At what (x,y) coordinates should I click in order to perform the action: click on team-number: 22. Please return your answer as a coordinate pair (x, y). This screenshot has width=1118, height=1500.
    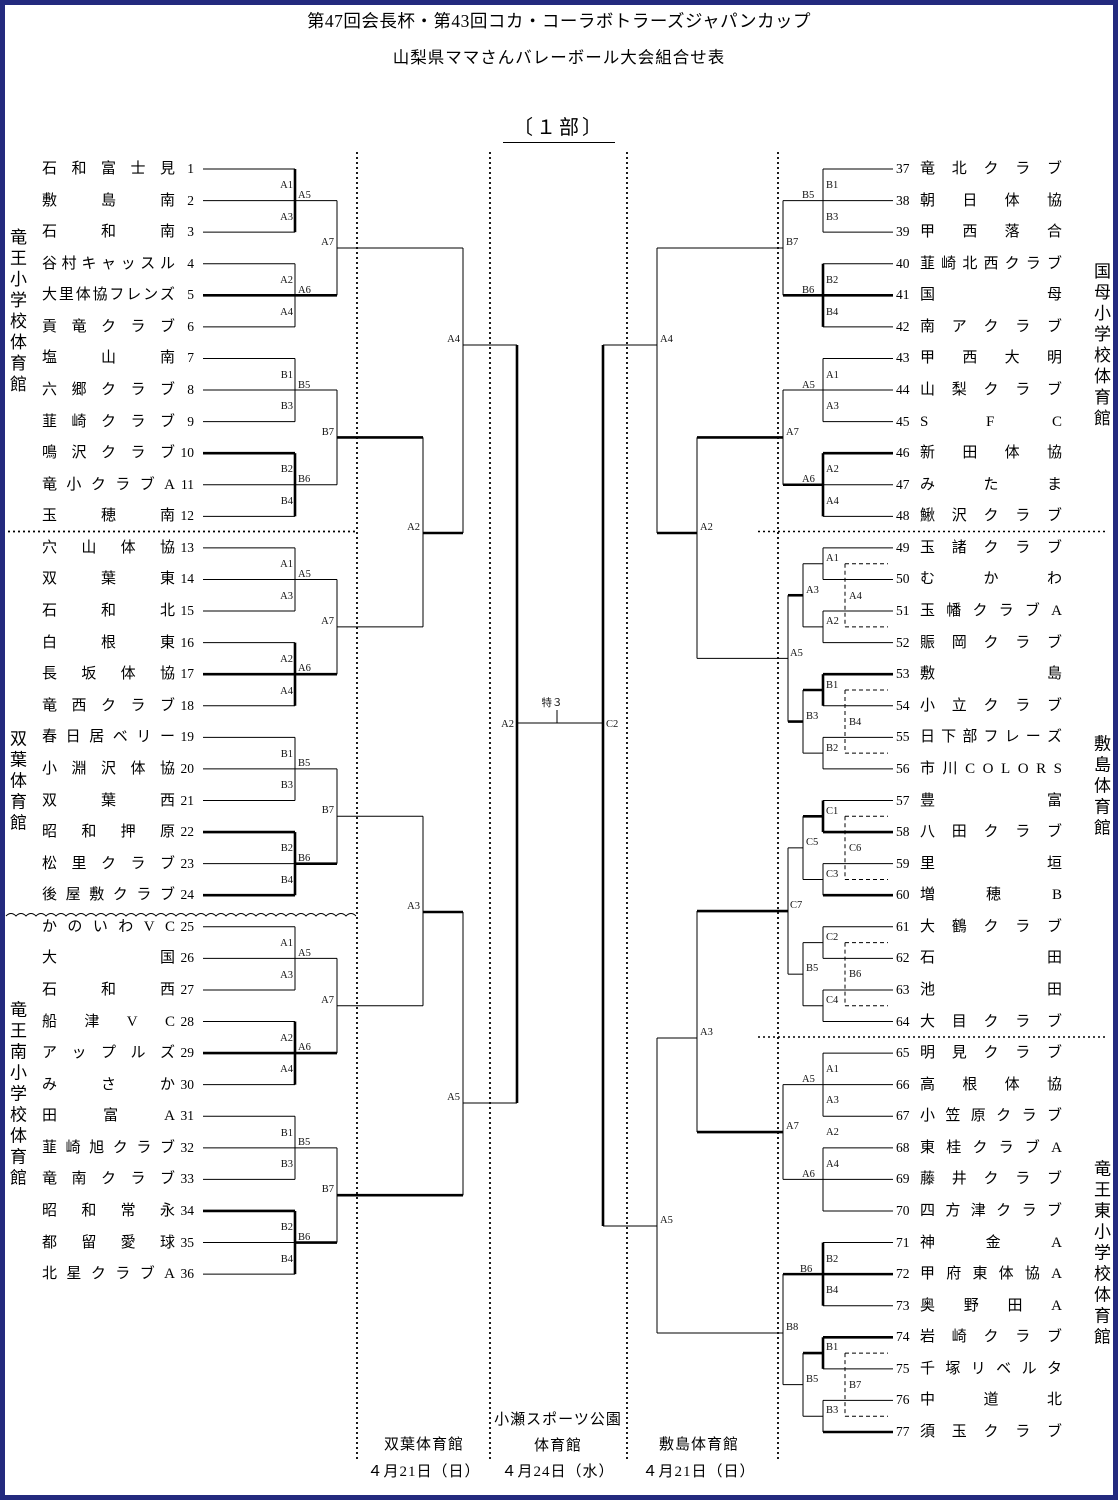
    Looking at the image, I should click on (187, 832).